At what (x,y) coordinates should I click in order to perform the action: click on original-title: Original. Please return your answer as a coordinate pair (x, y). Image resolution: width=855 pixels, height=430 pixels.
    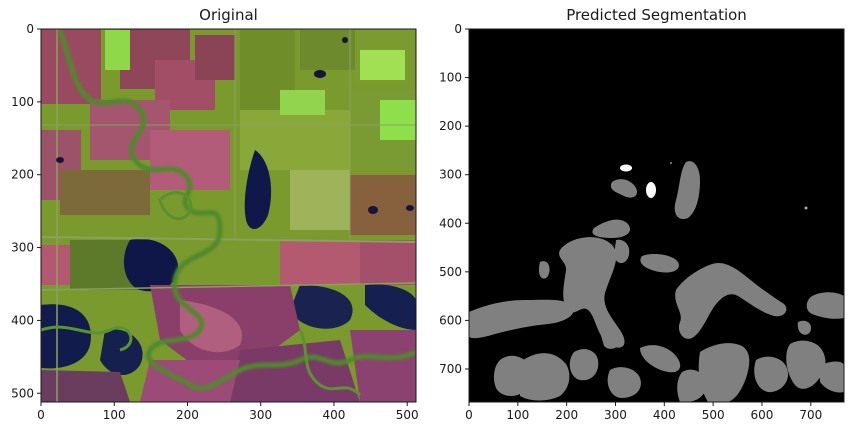
    Looking at the image, I should click on (228, 15).